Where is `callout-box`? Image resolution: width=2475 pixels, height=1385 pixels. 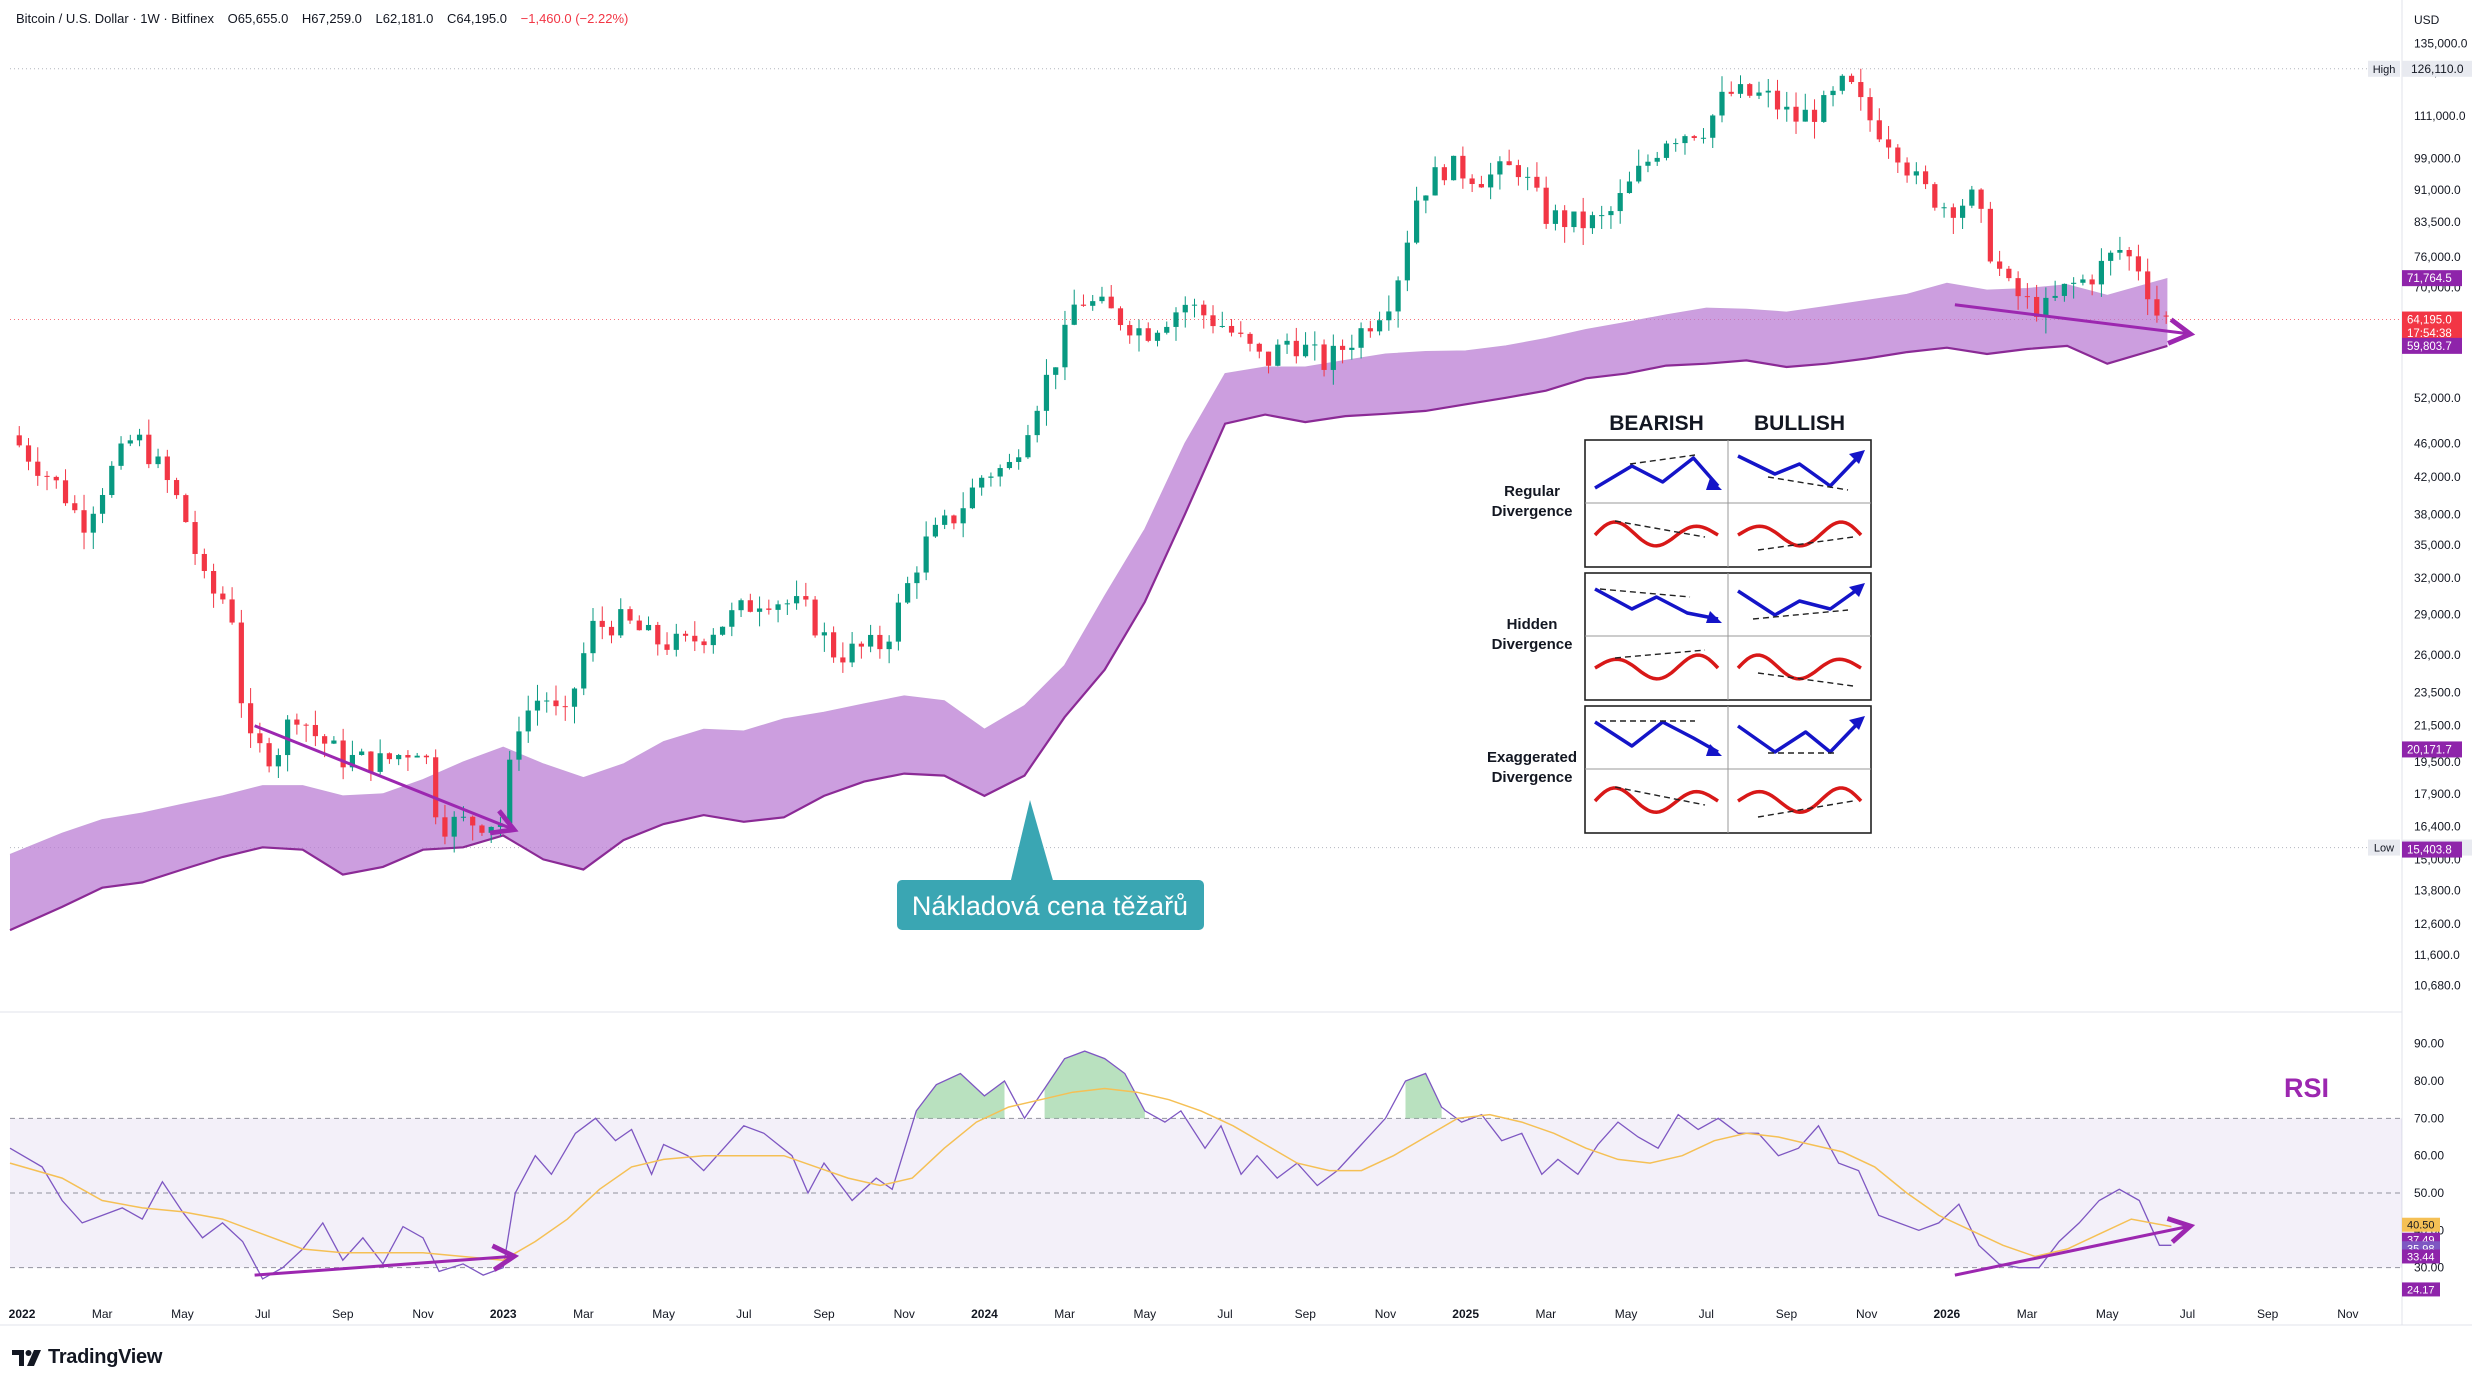
callout-box is located at coordinates (1050, 905).